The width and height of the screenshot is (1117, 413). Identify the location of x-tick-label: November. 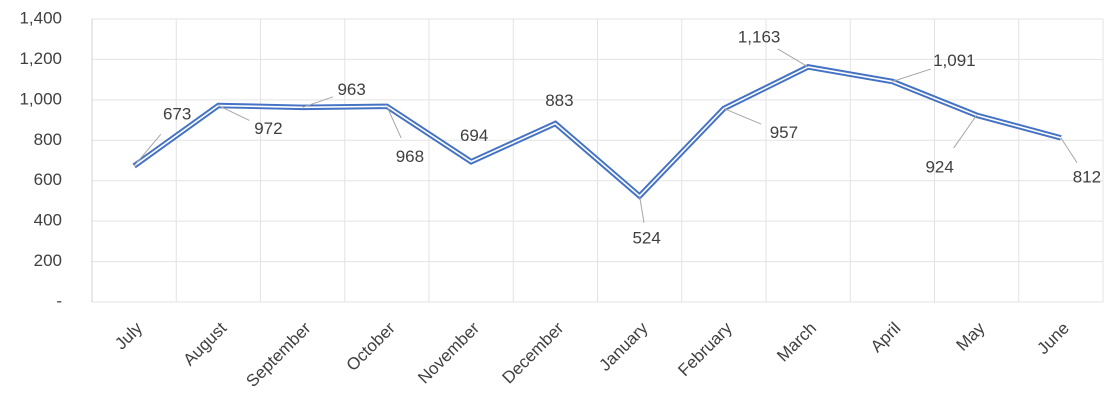
(448, 352).